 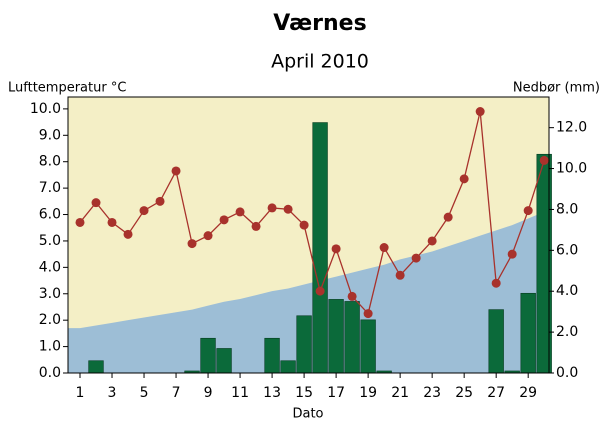 What do you see at coordinates (80, 393) in the screenshot?
I see `x-tick-label: 1` at bounding box center [80, 393].